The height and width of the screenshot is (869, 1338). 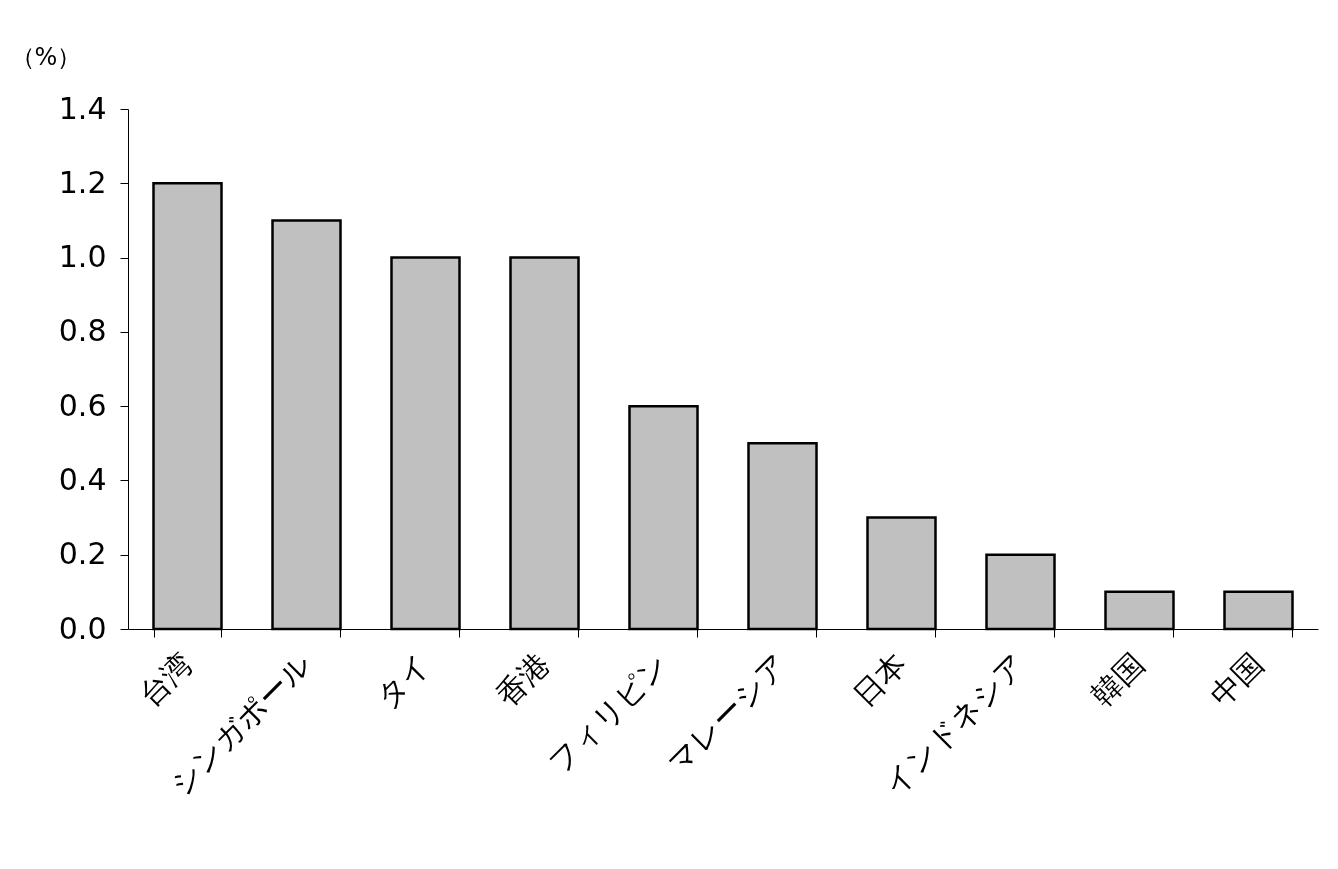 I want to click on y-tick-label: 1.0, so click(x=82, y=257).